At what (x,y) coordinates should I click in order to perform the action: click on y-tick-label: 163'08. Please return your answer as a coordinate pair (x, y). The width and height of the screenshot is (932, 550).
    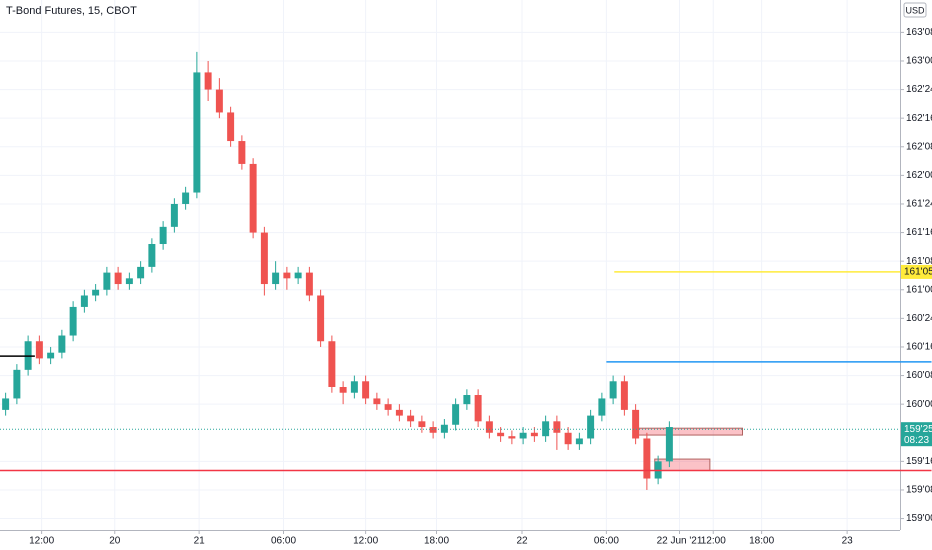
    Looking at the image, I should click on (919, 32).